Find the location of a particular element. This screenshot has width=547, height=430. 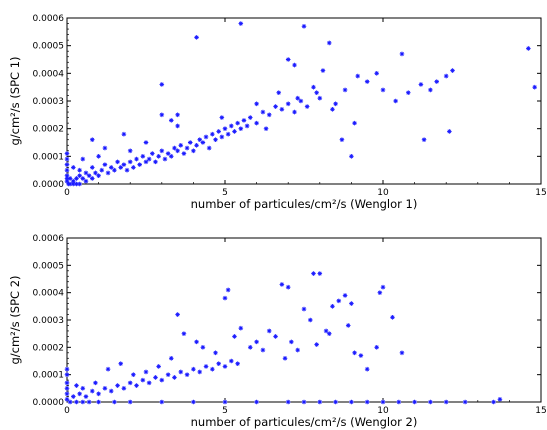

x-tick-label: 10 is located at coordinates (383, 193).